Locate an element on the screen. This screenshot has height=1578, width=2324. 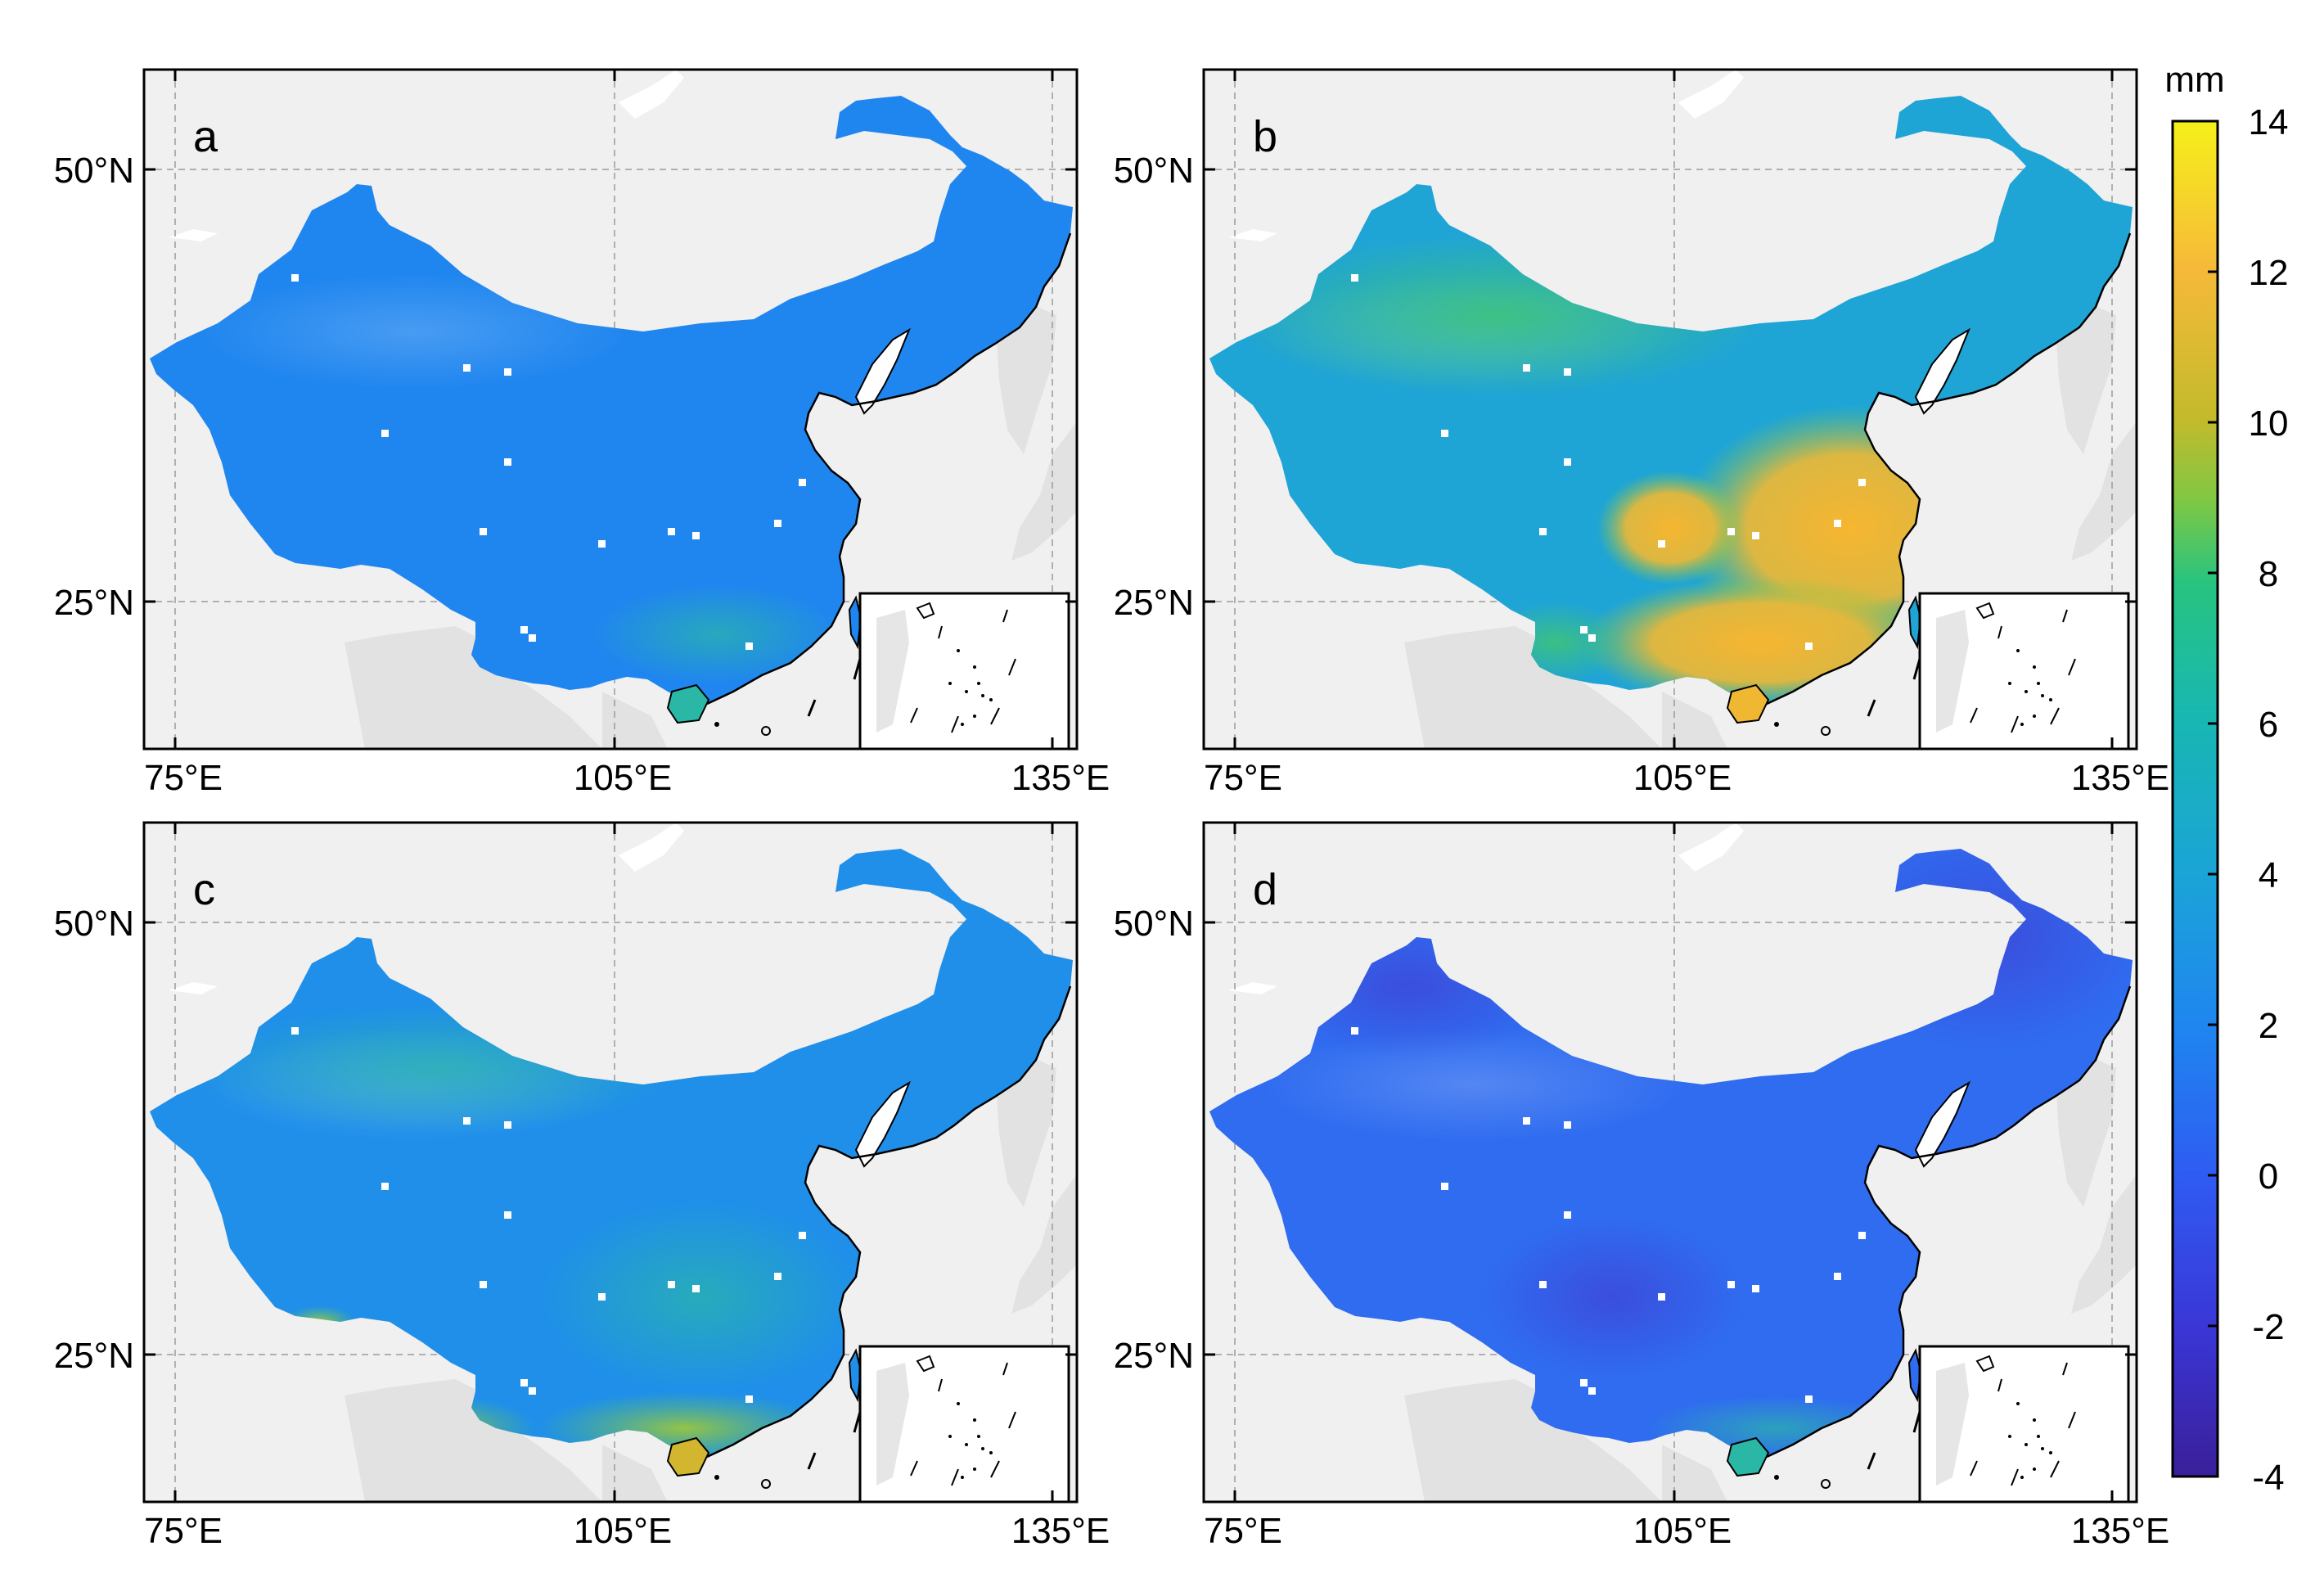
colorbar: mm 14 12 10 8 6 4 2 0 -2 -4 is located at coordinates (2226, 779).